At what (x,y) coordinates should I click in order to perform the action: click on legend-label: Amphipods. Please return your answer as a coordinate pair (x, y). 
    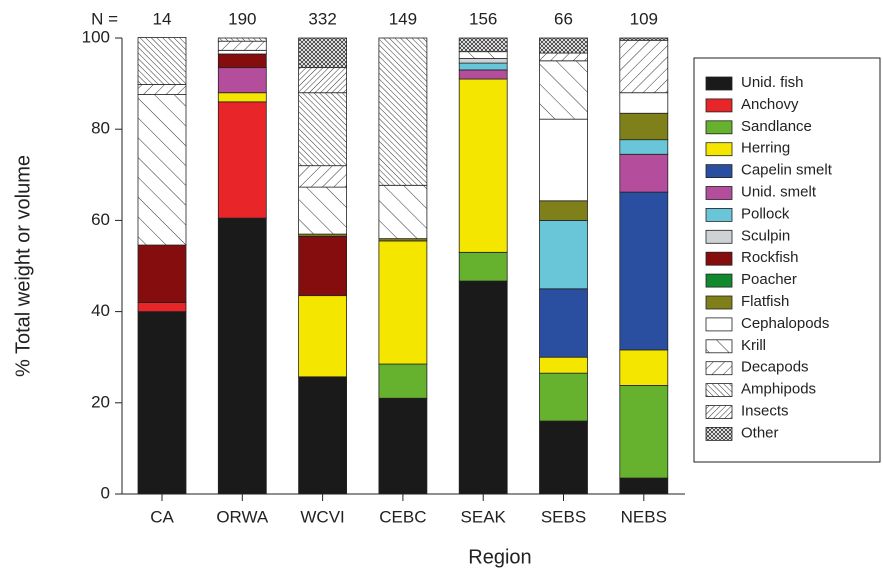
    Looking at the image, I should click on (778, 389).